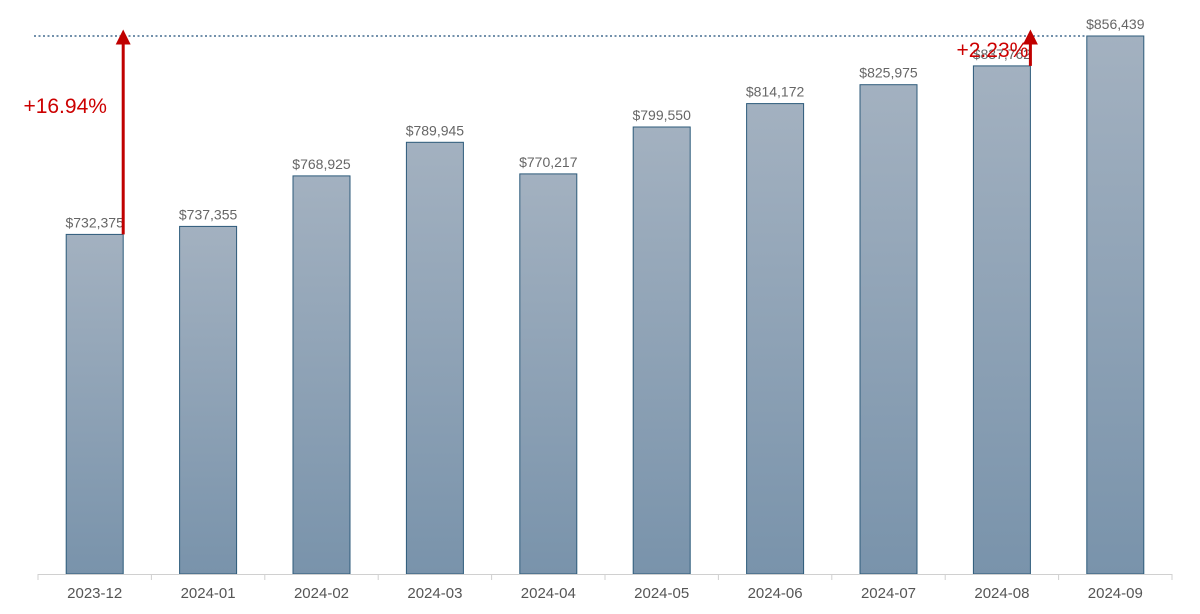  Describe the element at coordinates (435, 130) in the screenshot. I see `value-label-2024-03: $789,945` at that location.